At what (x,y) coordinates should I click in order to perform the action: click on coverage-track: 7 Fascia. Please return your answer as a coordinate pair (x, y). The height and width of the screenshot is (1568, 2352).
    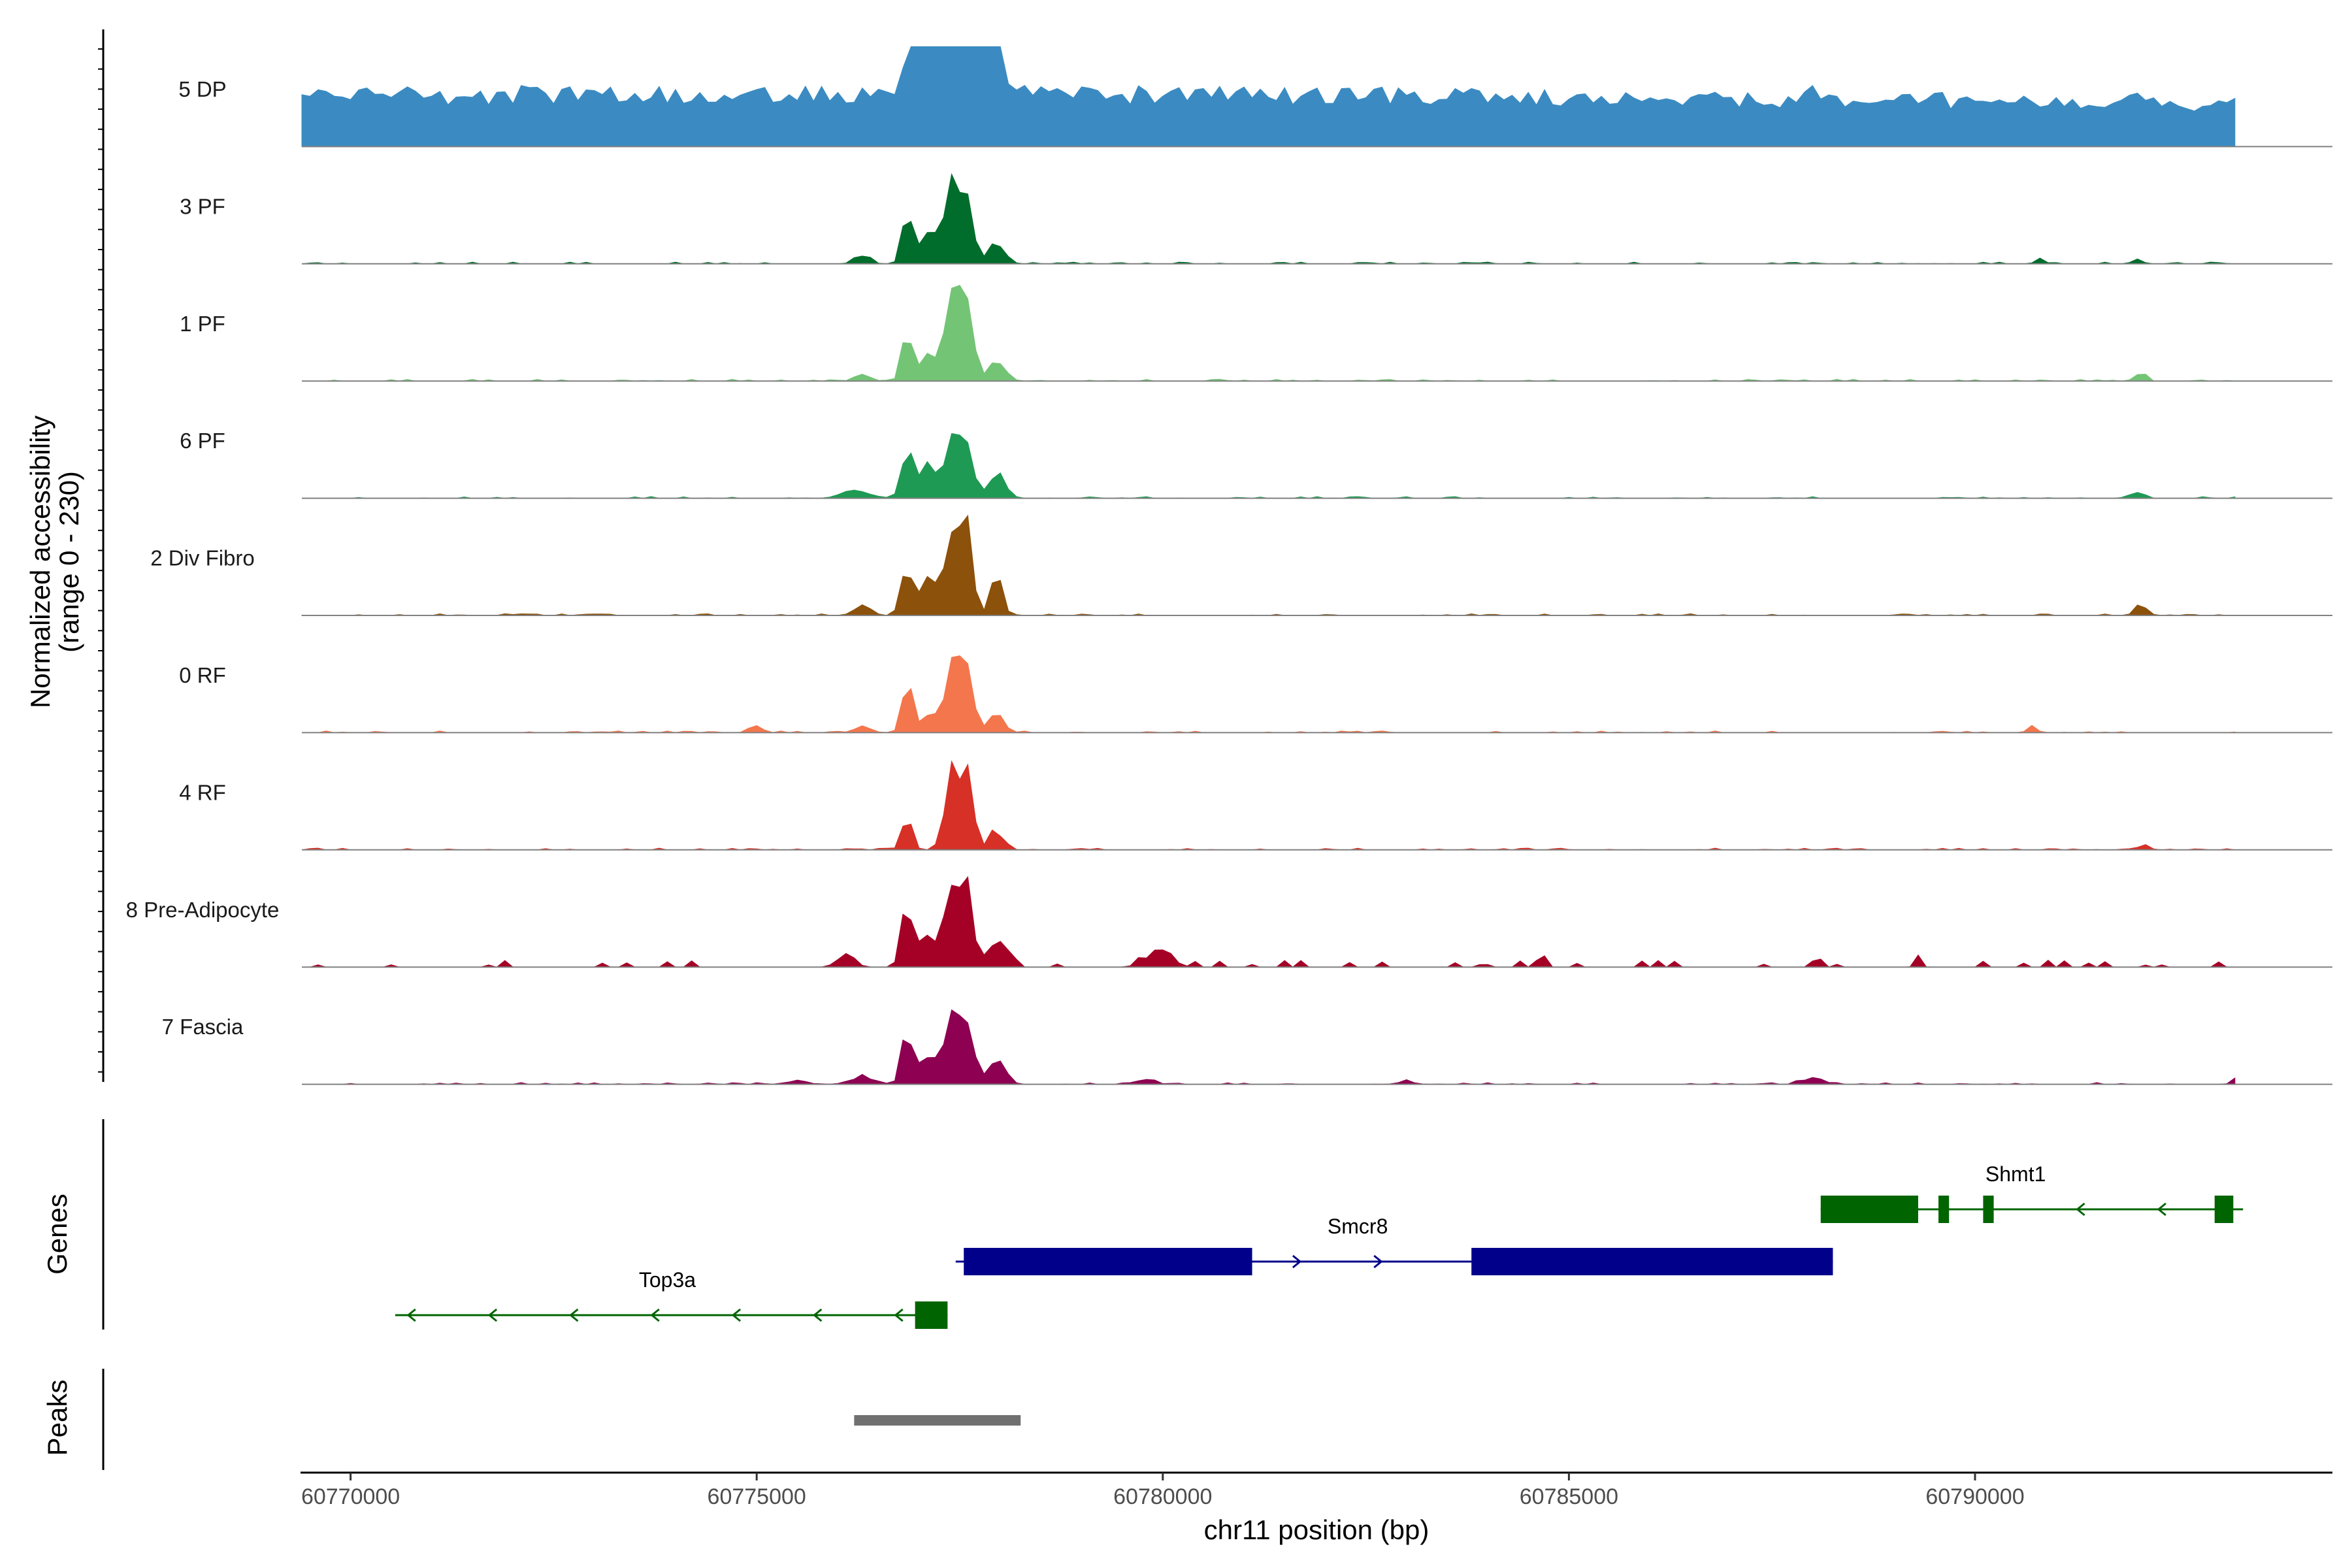
    Looking at the image, I should click on (1247, 1047).